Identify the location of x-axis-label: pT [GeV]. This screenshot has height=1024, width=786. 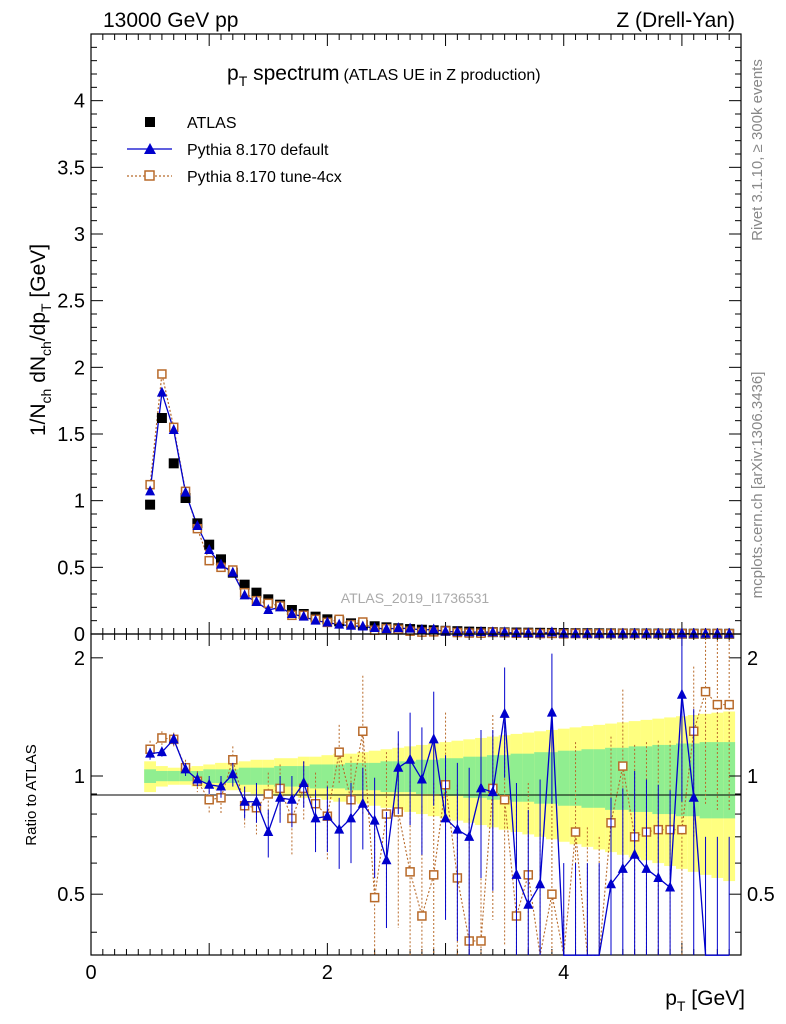
(705, 1000).